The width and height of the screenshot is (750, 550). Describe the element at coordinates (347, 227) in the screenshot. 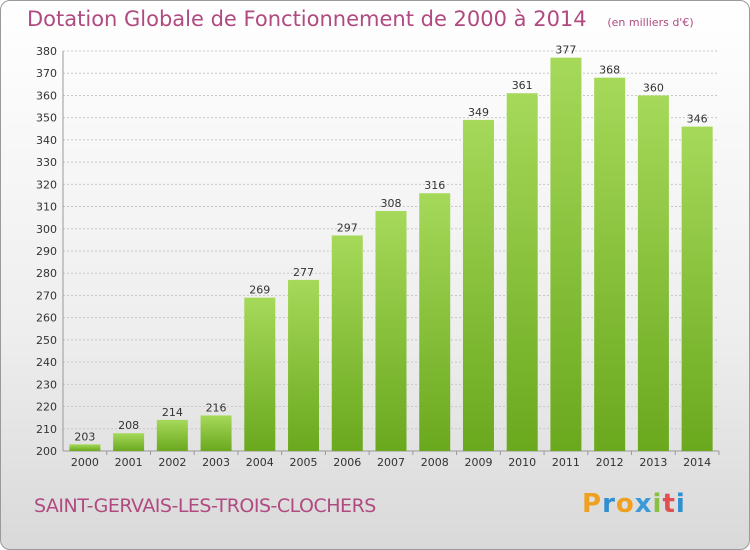

I see `data-label: 297` at that location.